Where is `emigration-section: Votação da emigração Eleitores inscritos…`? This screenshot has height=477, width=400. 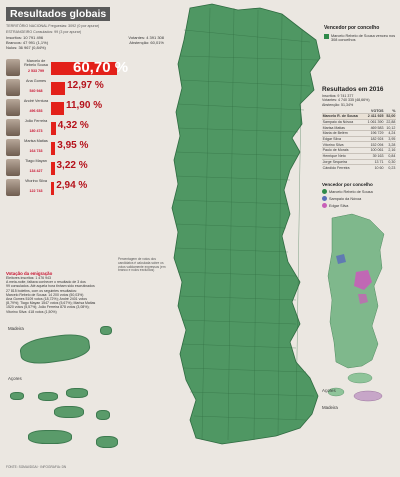 emigration-section: Votação da emigração Eleitores inscritos… is located at coordinates (61, 292).